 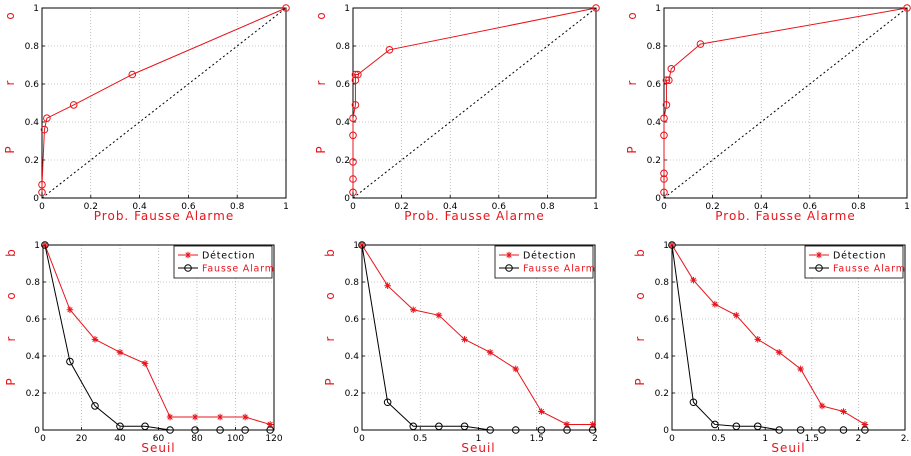 I want to click on x-tick-label: 2, so click(x=859, y=439).